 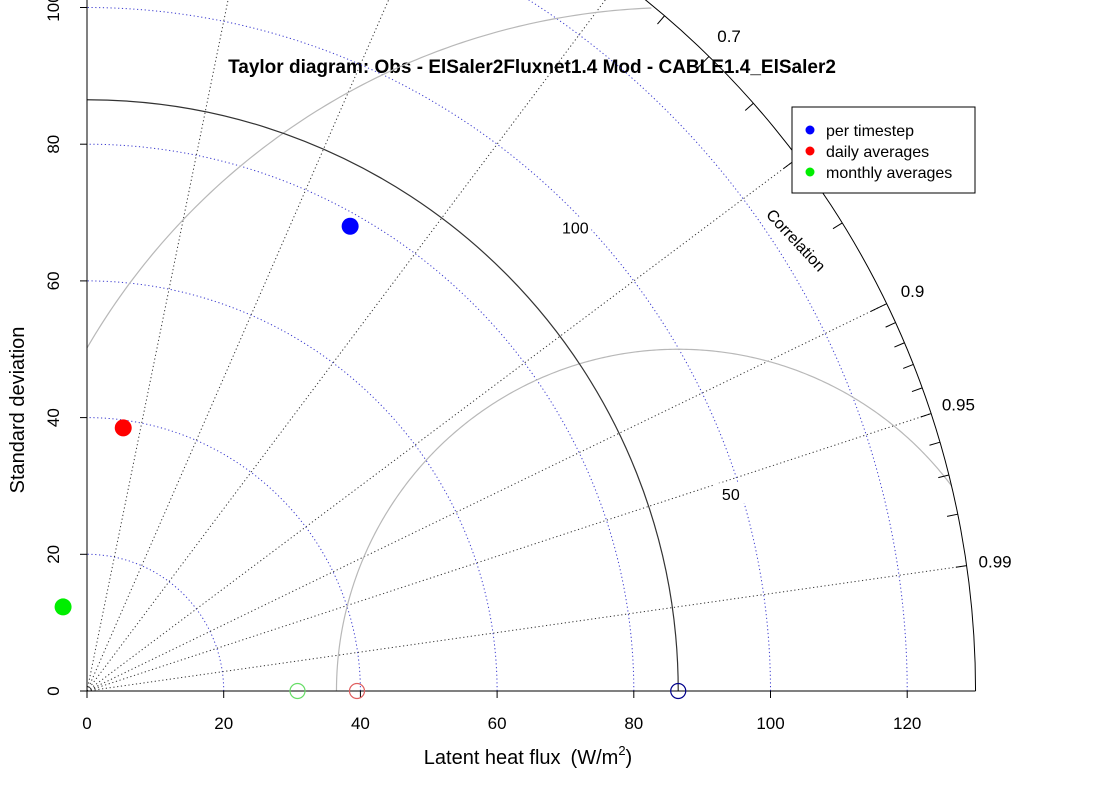 I want to click on y-tick-label-100: 100, so click(x=53, y=11).